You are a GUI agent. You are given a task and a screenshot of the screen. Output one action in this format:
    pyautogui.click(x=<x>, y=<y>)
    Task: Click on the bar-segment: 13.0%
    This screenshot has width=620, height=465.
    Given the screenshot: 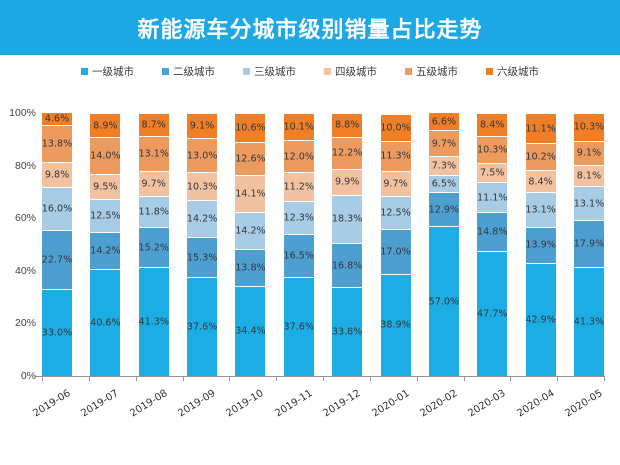 What is the action you would take?
    pyautogui.click(x=202, y=155)
    